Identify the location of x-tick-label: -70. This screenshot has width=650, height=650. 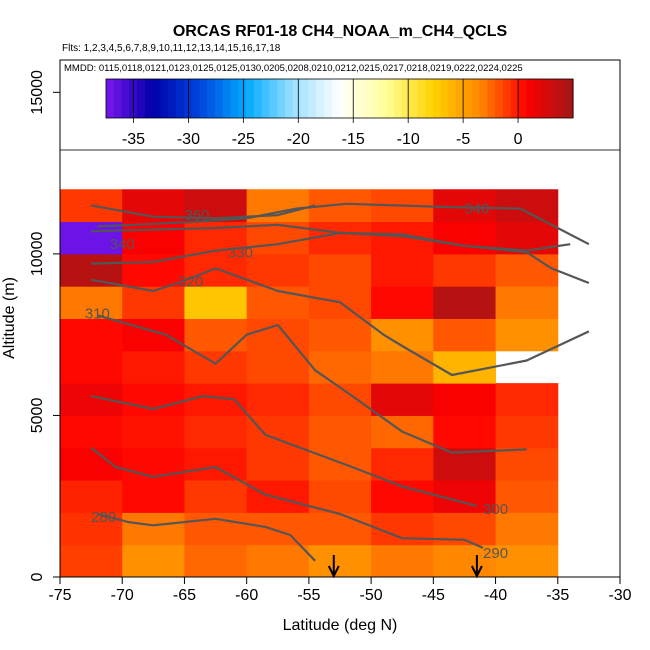
(122, 595).